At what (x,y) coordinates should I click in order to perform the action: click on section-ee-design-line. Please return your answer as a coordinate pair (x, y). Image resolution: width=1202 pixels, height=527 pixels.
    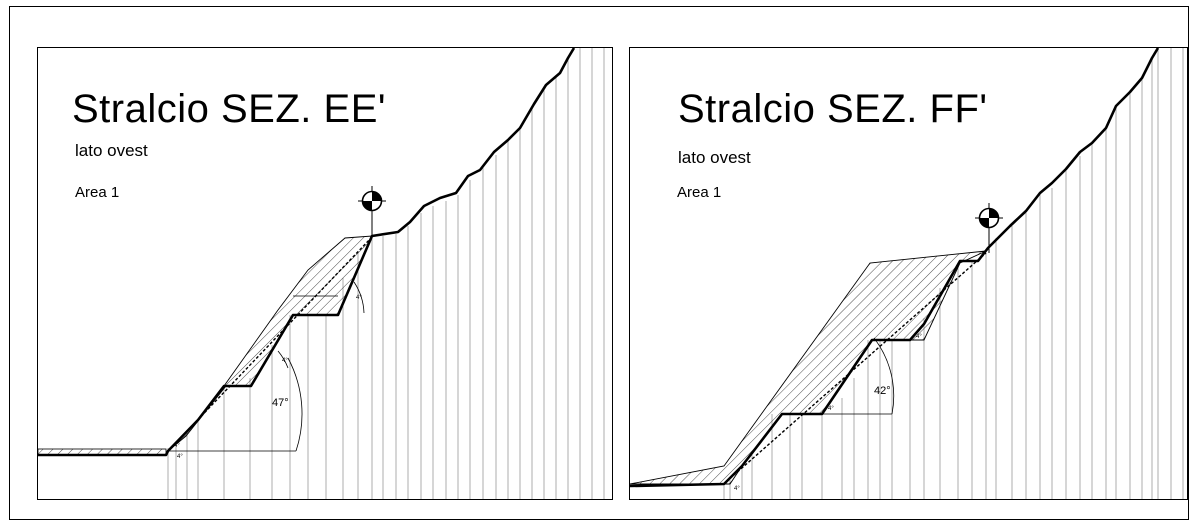
    Looking at the image, I should click on (271, 343).